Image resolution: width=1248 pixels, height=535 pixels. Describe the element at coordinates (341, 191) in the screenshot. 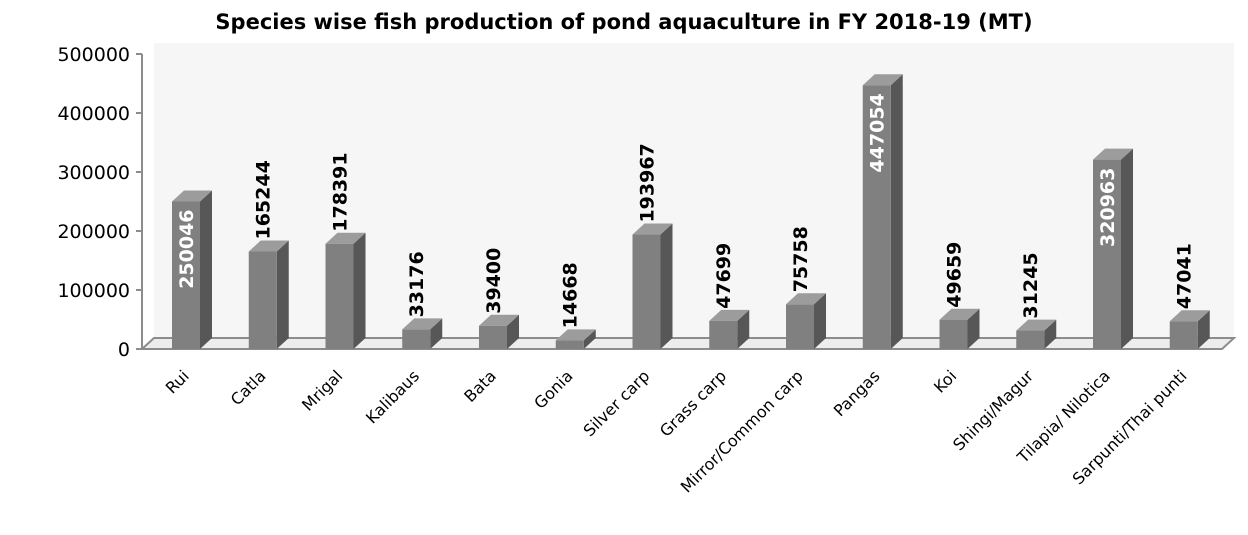

I see `data-label: 178391` at that location.